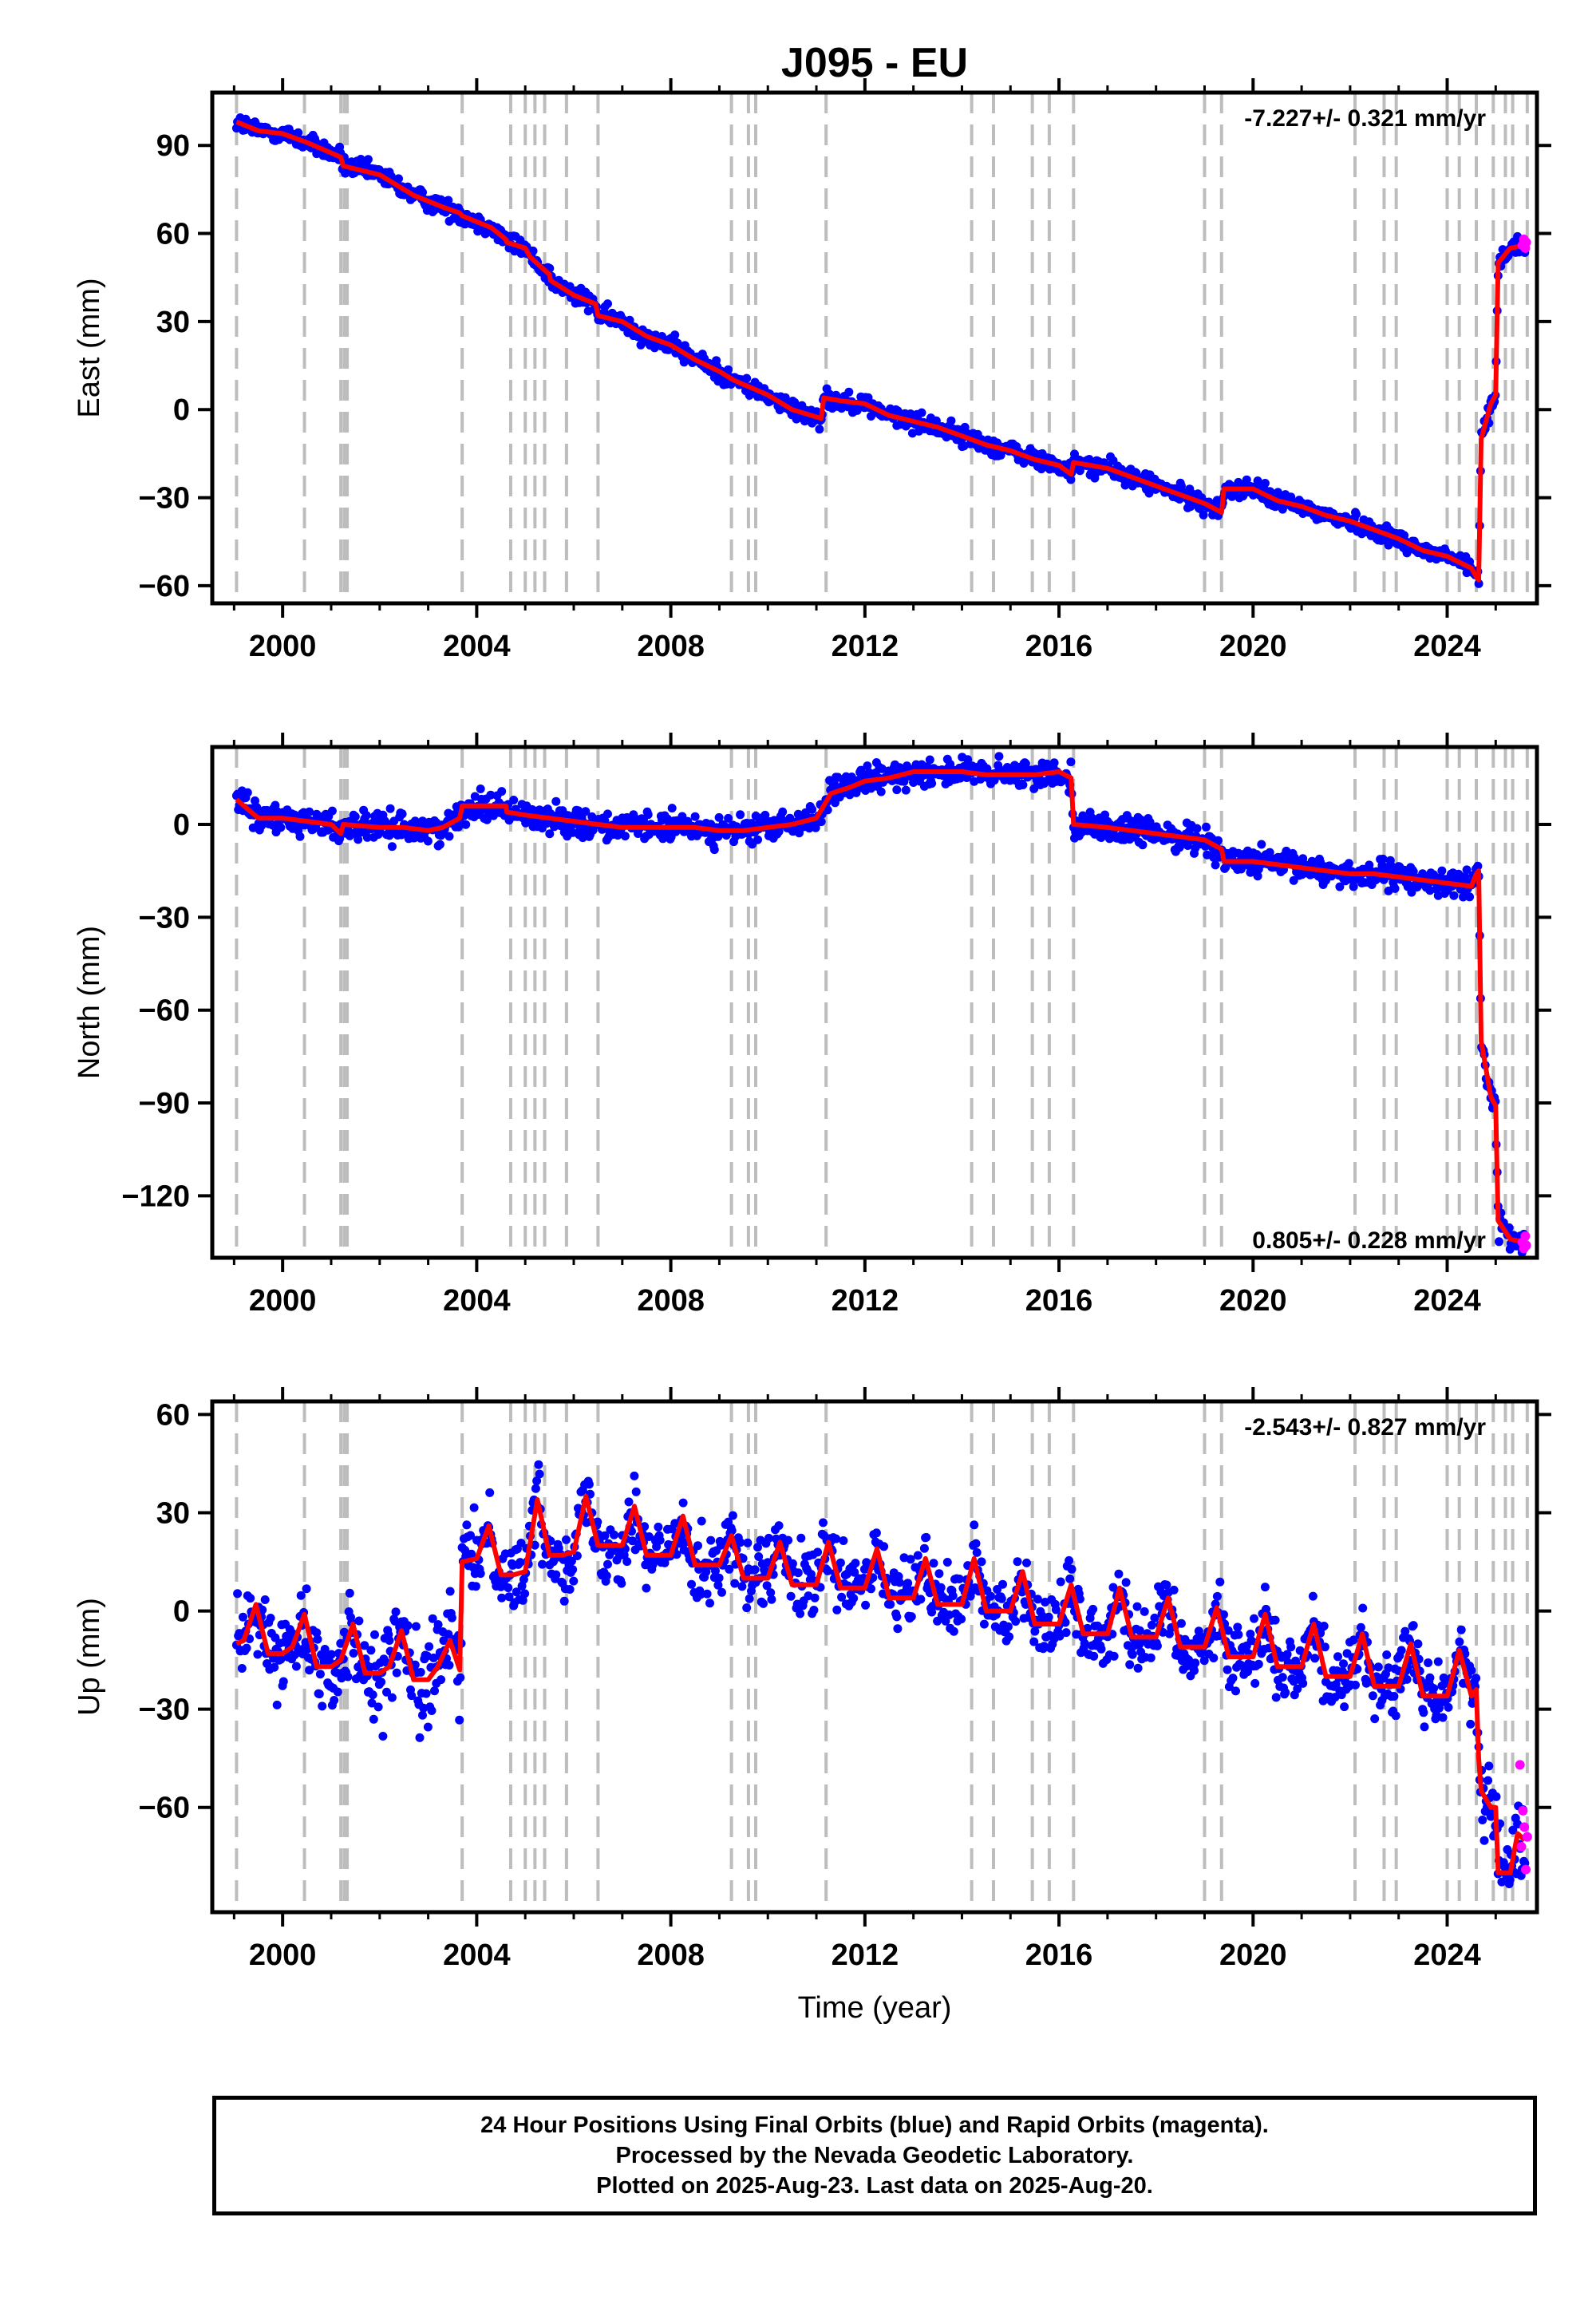  What do you see at coordinates (89, 347) in the screenshot?
I see `east-axis-label: East (mm)` at bounding box center [89, 347].